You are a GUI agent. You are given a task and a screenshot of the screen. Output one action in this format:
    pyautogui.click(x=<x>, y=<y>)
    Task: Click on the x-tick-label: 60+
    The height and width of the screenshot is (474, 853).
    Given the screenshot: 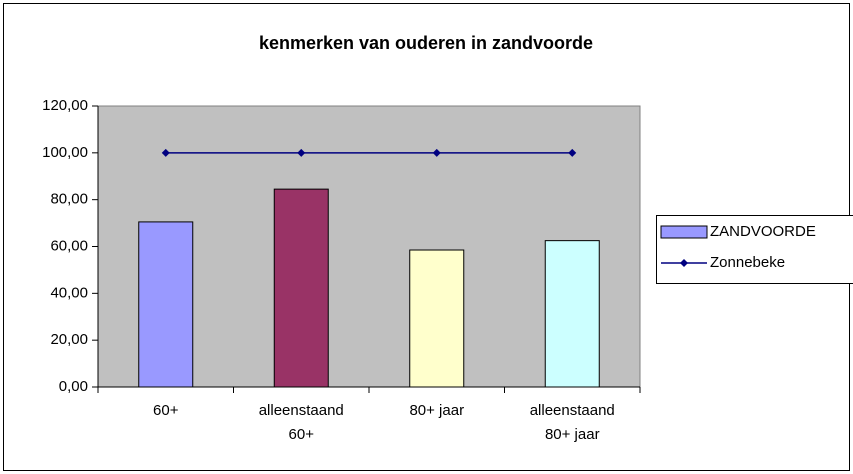 What is the action you would take?
    pyautogui.click(x=166, y=410)
    